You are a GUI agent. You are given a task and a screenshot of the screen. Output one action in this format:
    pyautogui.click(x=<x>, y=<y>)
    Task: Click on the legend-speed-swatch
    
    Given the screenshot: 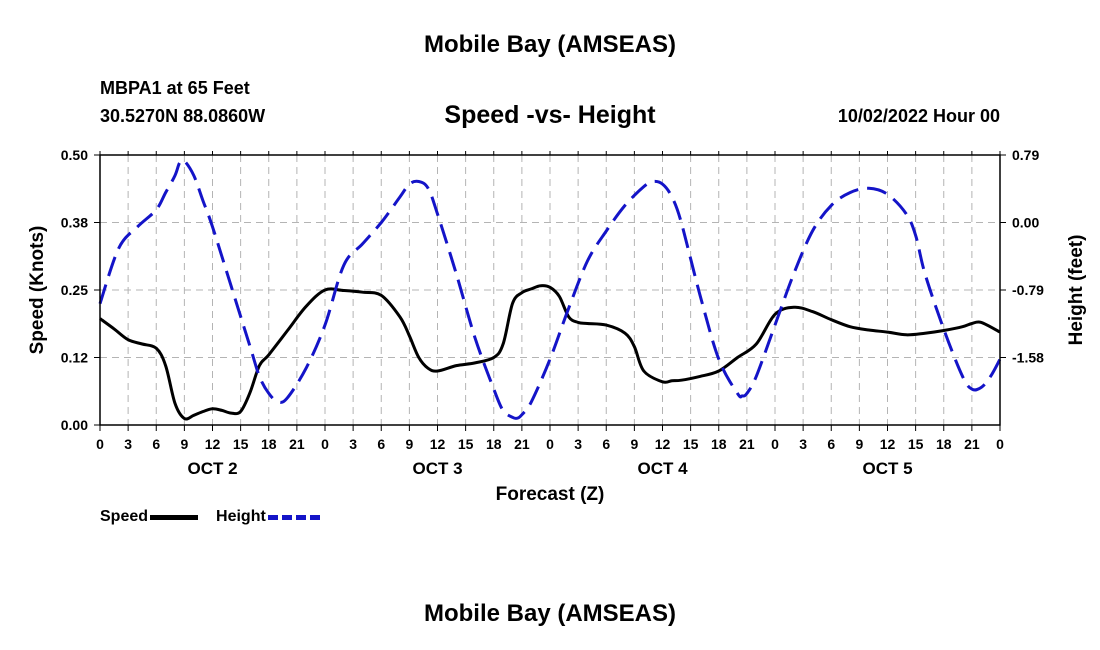 What is the action you would take?
    pyautogui.click(x=174, y=517)
    